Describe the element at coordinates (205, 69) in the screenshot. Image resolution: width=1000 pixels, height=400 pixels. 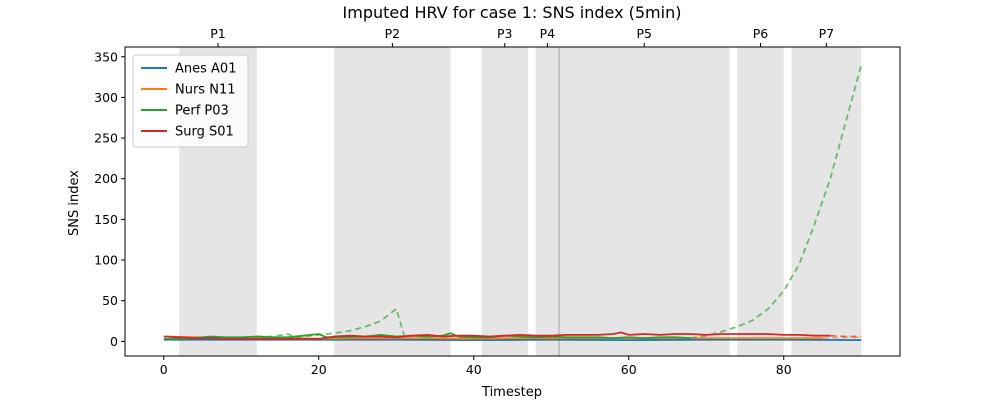
I see `legend-label-anes-a01: Anes A01` at that location.